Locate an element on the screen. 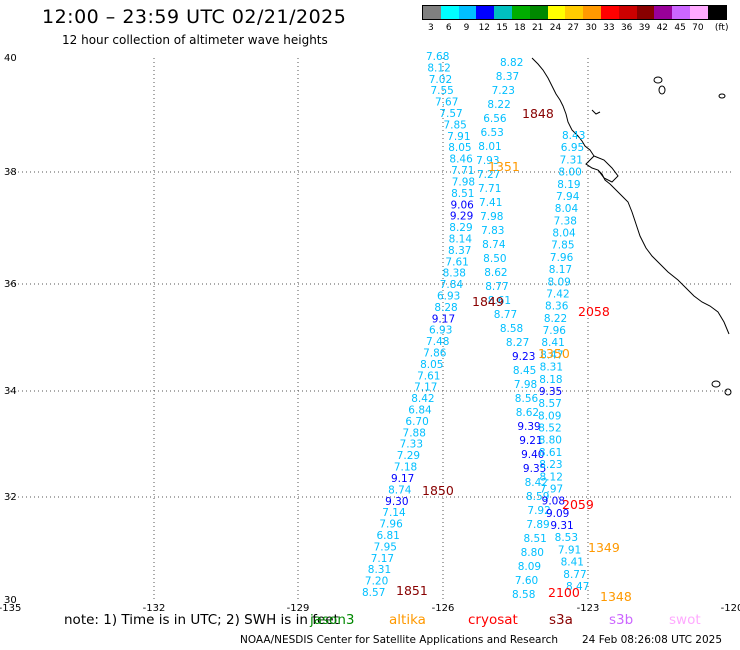  legend-label: 9 is located at coordinates (466, 28).